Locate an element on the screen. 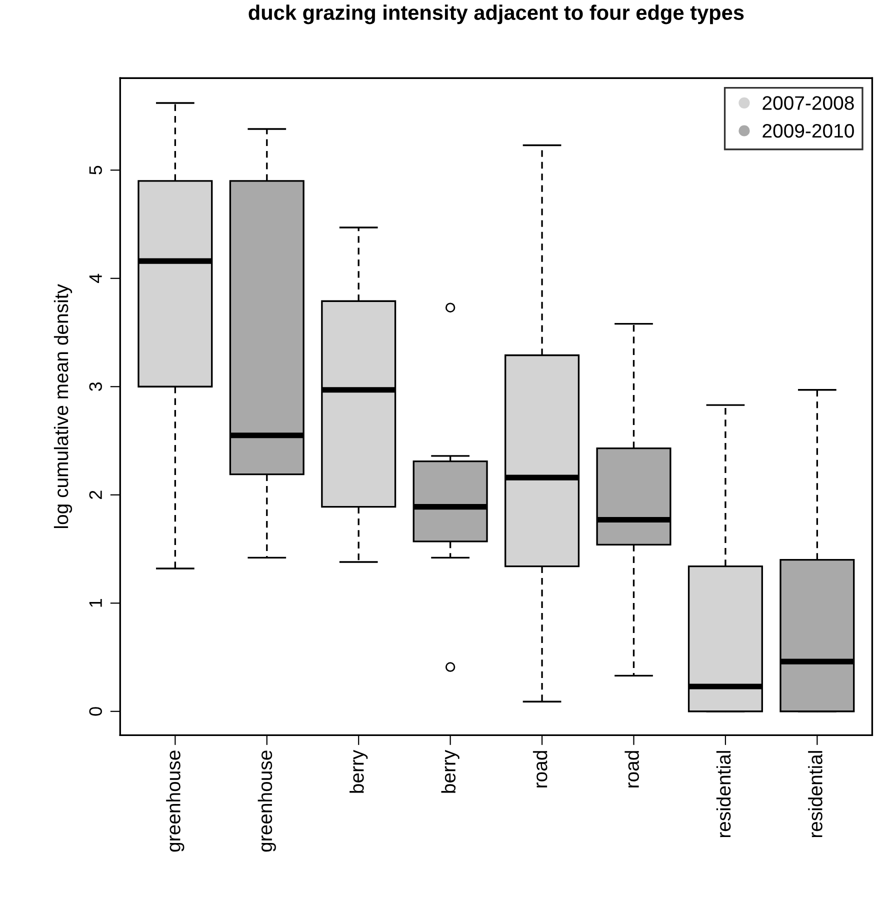  y-tick-label: 1 is located at coordinates (95, 602).